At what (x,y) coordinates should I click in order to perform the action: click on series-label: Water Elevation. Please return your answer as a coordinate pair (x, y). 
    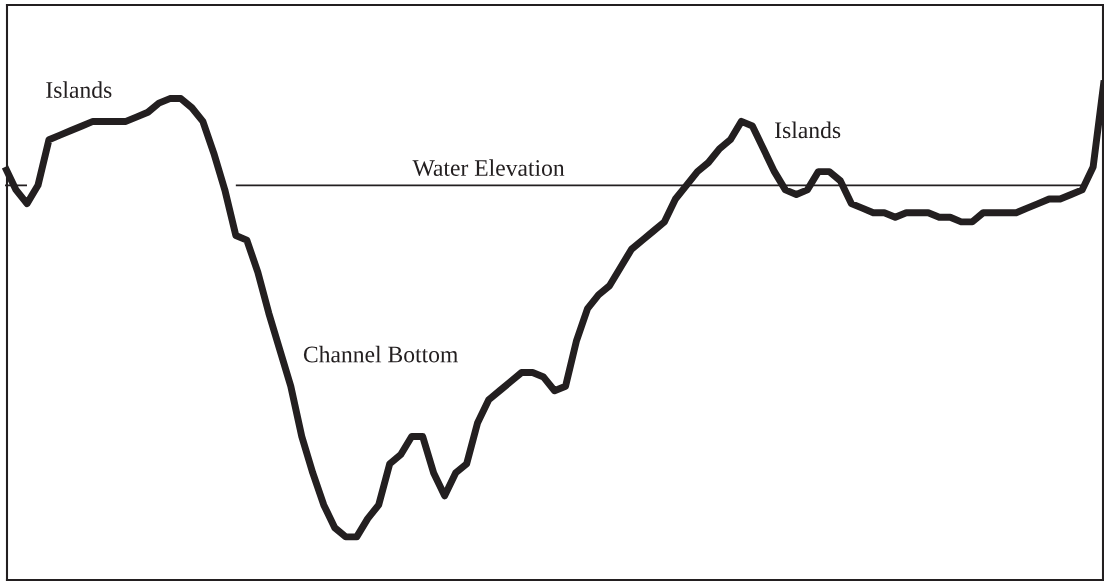
    Looking at the image, I should click on (488, 168).